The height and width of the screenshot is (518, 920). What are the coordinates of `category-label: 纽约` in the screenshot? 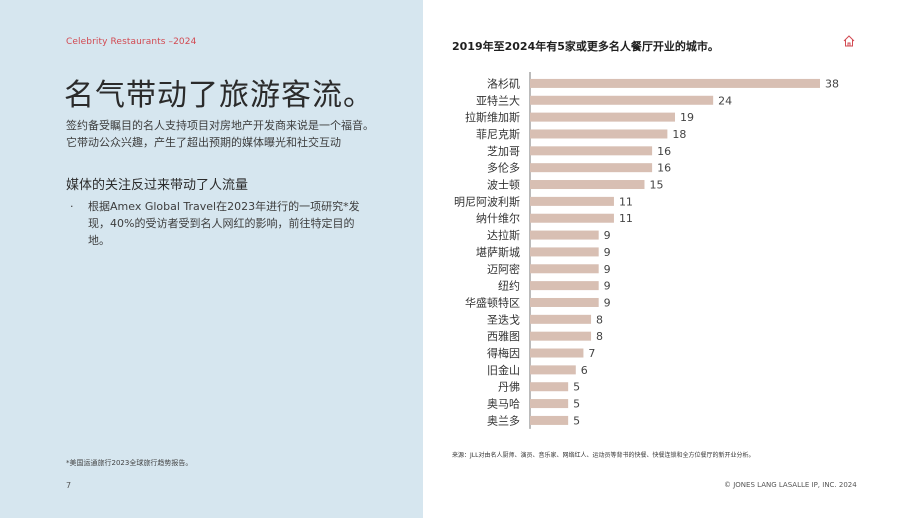 It's located at (509, 286).